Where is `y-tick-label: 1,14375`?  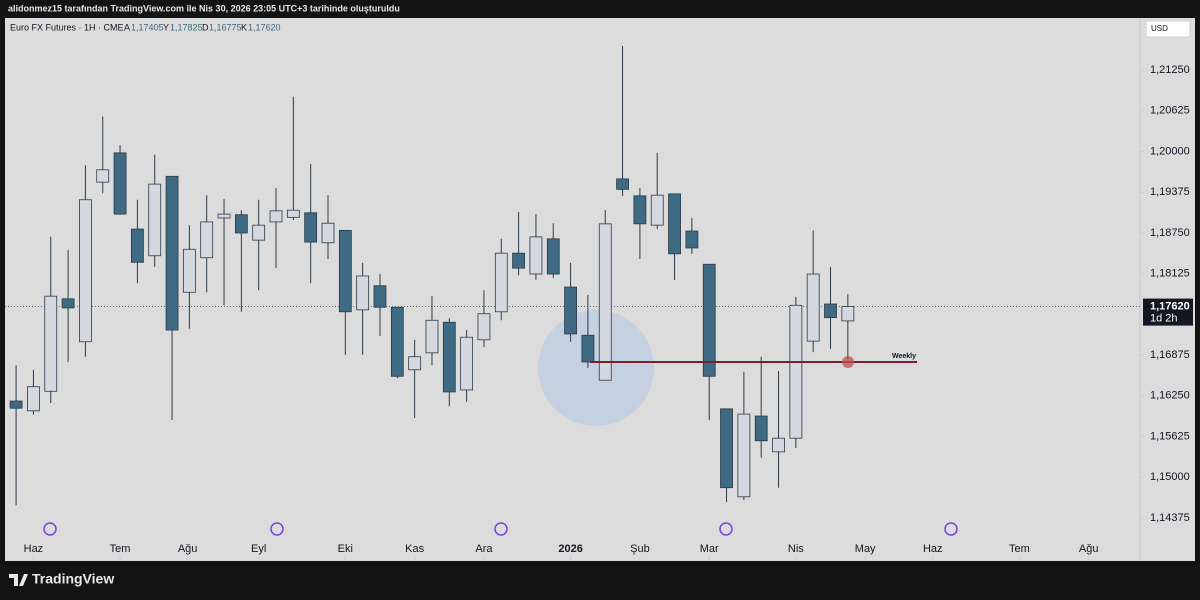
y-tick-label: 1,14375 is located at coordinates (1170, 518).